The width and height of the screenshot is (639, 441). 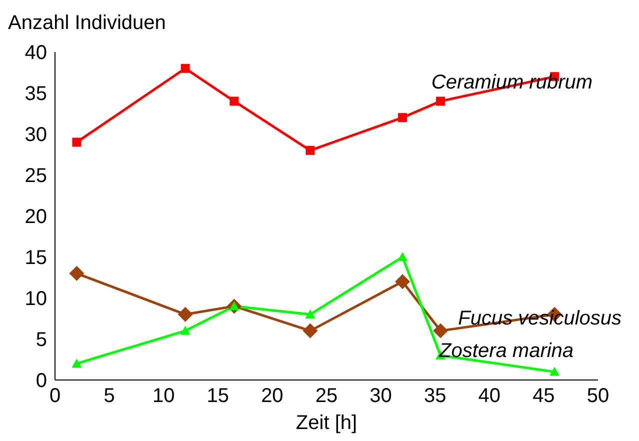 I want to click on y-tick-label: 0, so click(x=41, y=381).